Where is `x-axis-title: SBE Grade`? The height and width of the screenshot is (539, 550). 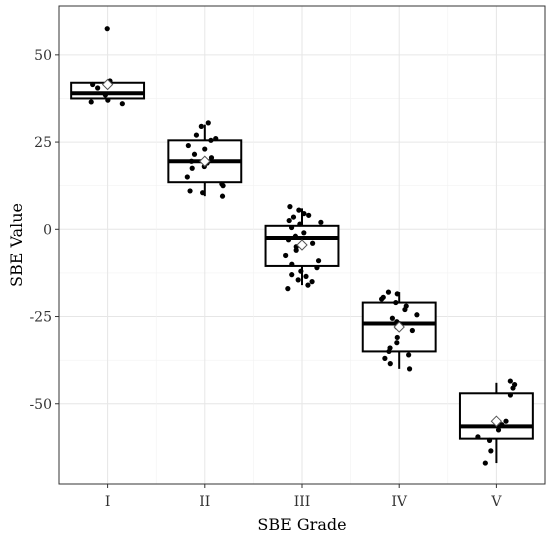
x-axis-title: SBE Grade is located at coordinates (301, 524).